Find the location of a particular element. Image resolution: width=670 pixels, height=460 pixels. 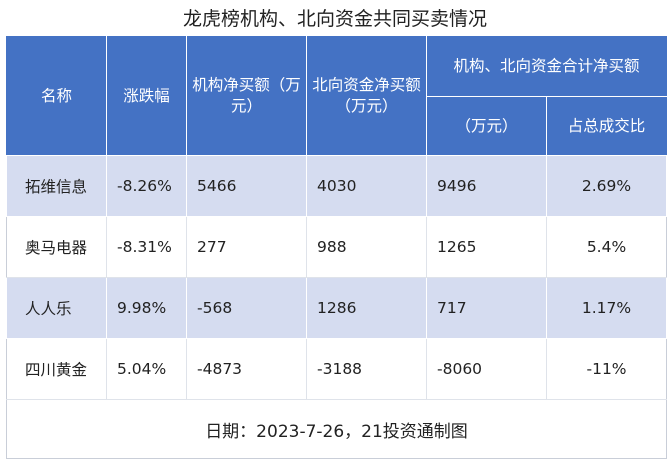

header-name: 名称 is located at coordinates (56, 96).